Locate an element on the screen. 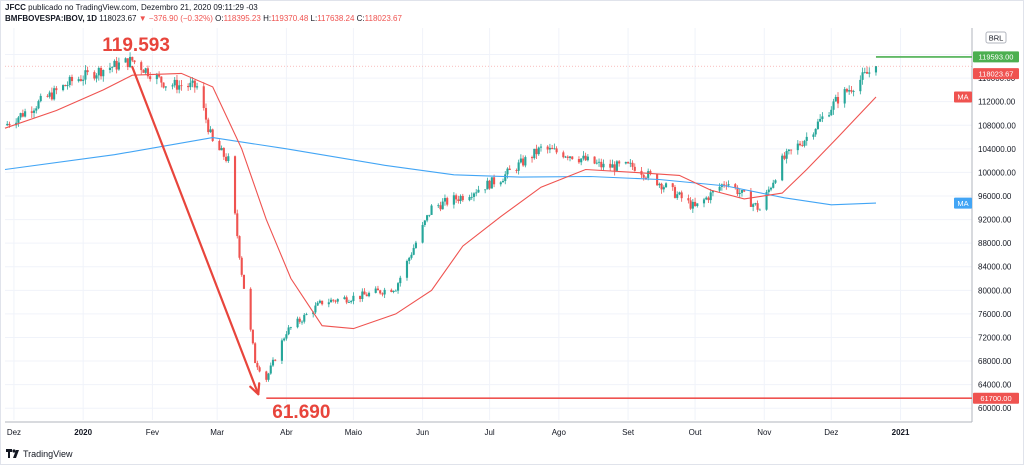  symbol-label: BMFBOVESPA:IBOV, 1D is located at coordinates (51, 18).